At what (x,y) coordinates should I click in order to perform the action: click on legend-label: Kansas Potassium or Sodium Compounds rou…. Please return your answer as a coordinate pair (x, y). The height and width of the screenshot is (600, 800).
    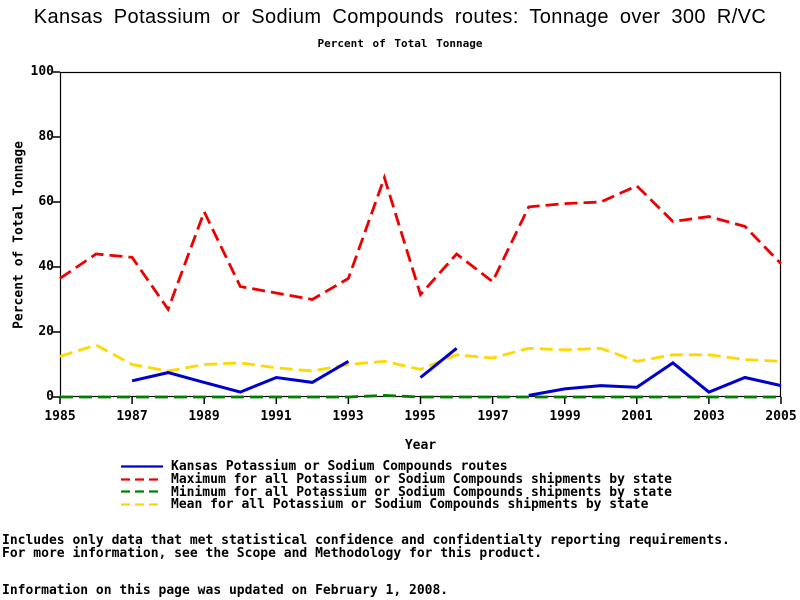
    Looking at the image, I should click on (339, 466).